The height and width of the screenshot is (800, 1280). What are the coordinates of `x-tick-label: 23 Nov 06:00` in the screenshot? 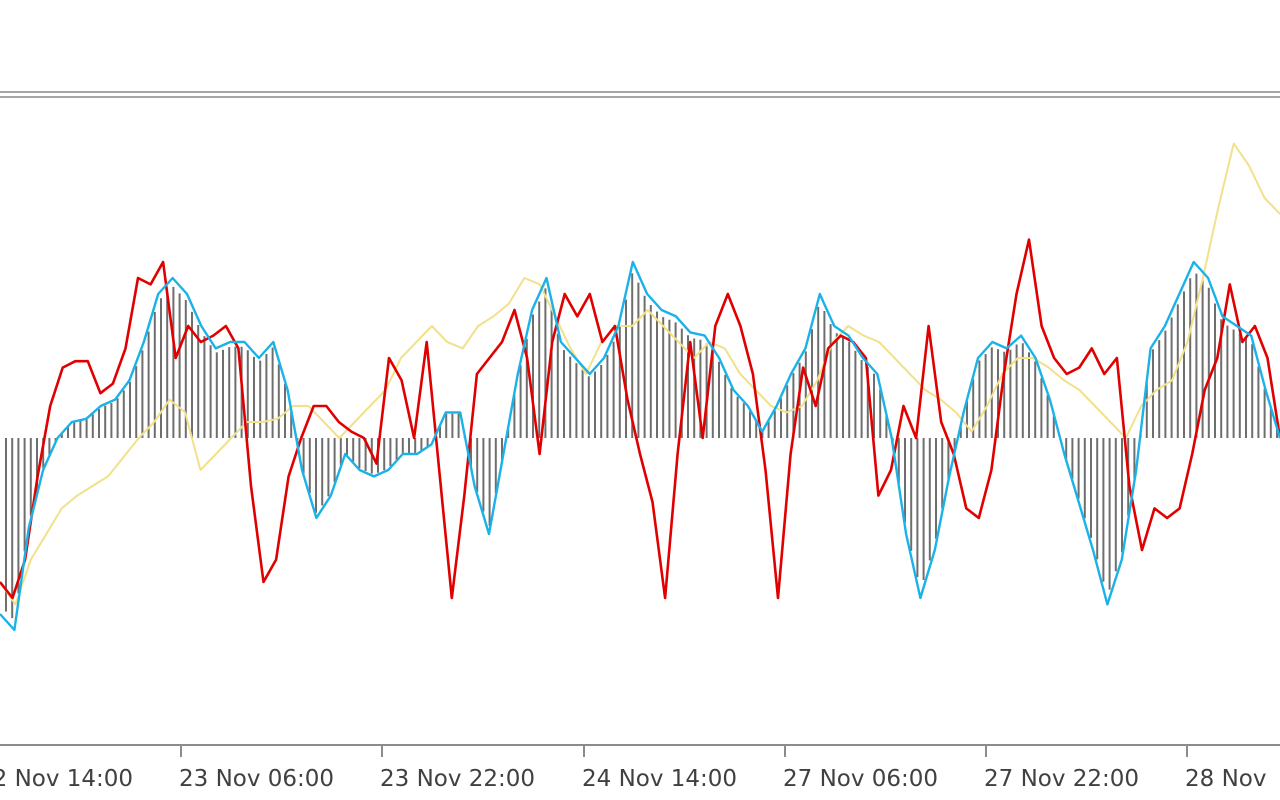 It's located at (256, 779).